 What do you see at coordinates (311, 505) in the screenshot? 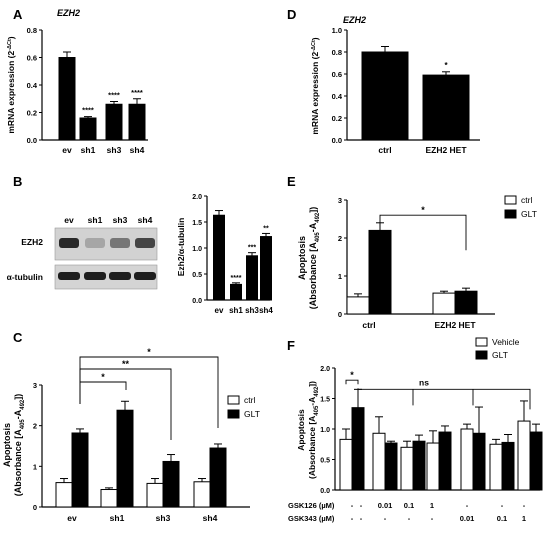
I see `treatment-label: GSK126 (µM)` at bounding box center [311, 505].